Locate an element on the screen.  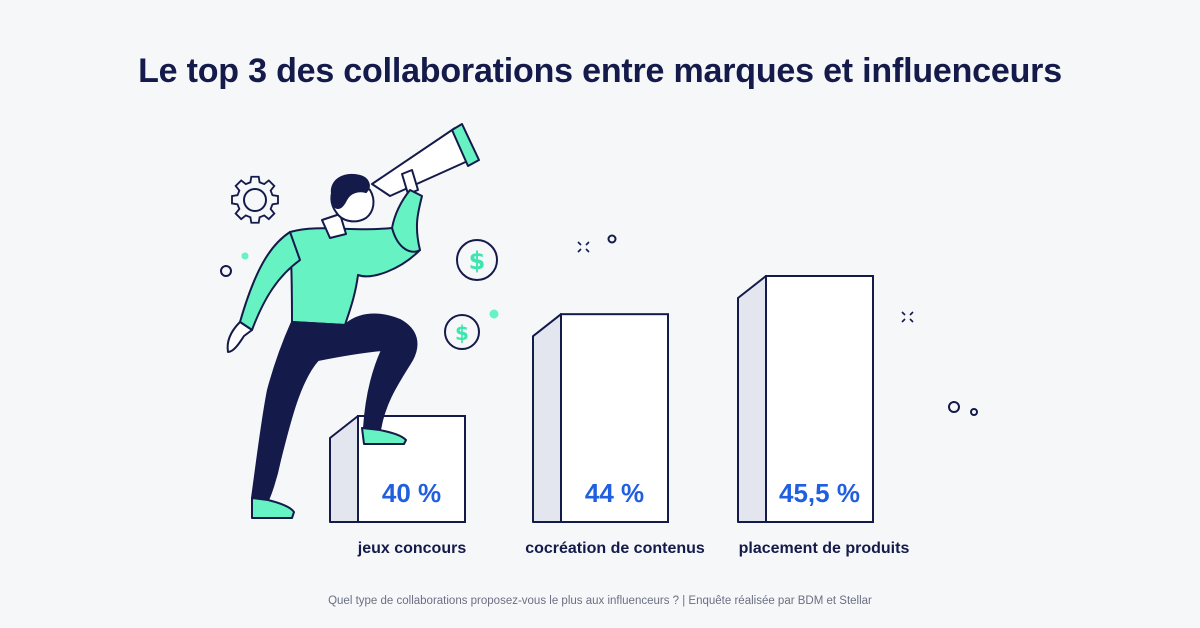
bar-value-label: 44 % is located at coordinates (614, 493).